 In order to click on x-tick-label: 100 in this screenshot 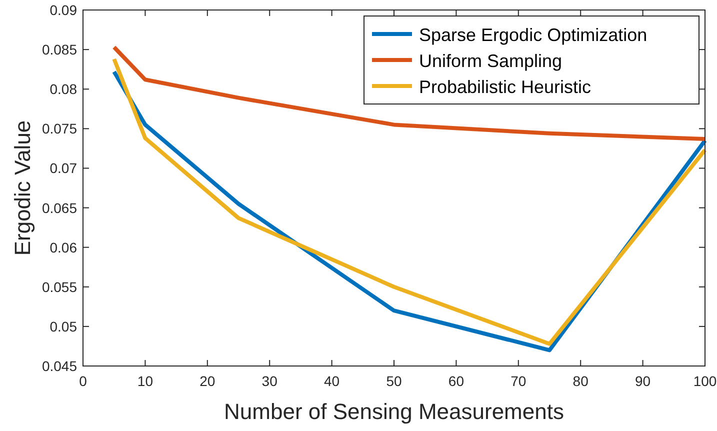, I will do `click(705, 381)`.